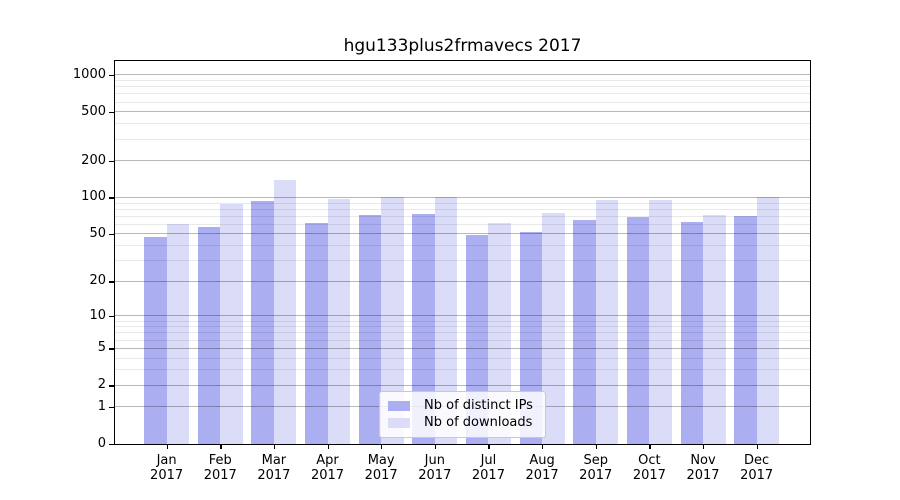 The image size is (900, 500). I want to click on x-tick-nov, so click(704, 446).